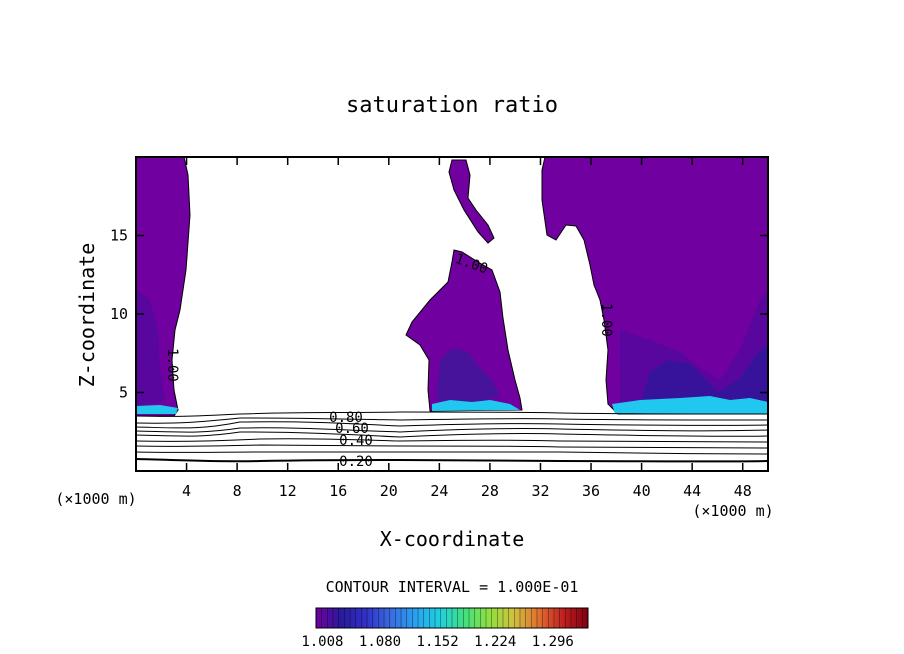  Describe the element at coordinates (606, 320) in the screenshot. I see `contour-label-right: 1.00` at that location.